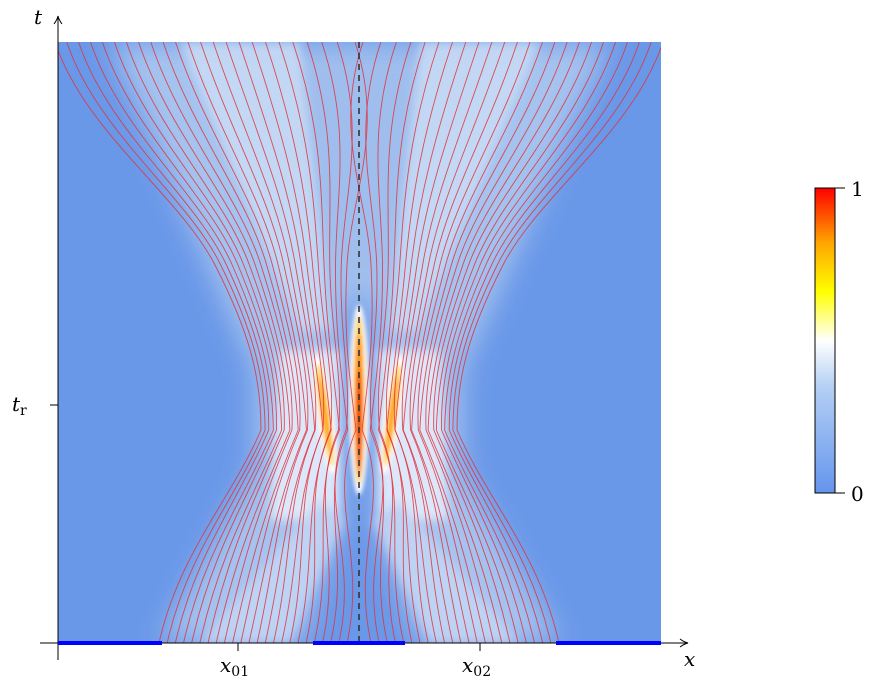 The height and width of the screenshot is (684, 879). What do you see at coordinates (476, 666) in the screenshot?
I see `x-tick-2-label: x02` at bounding box center [476, 666].